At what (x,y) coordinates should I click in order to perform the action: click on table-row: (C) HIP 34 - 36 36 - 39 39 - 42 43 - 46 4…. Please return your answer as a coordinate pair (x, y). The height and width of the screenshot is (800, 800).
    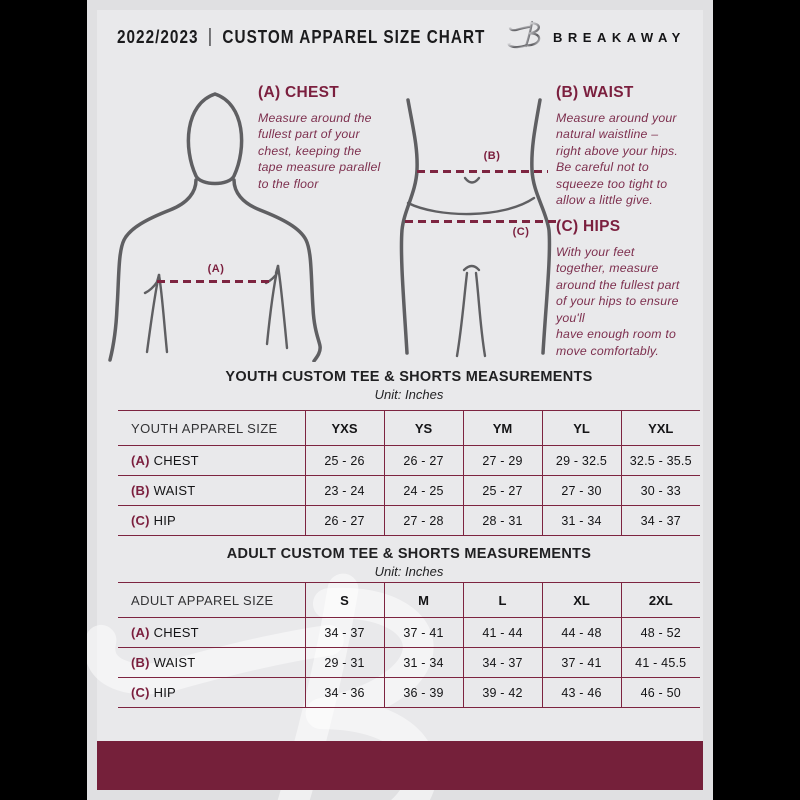
    Looking at the image, I should click on (409, 692).